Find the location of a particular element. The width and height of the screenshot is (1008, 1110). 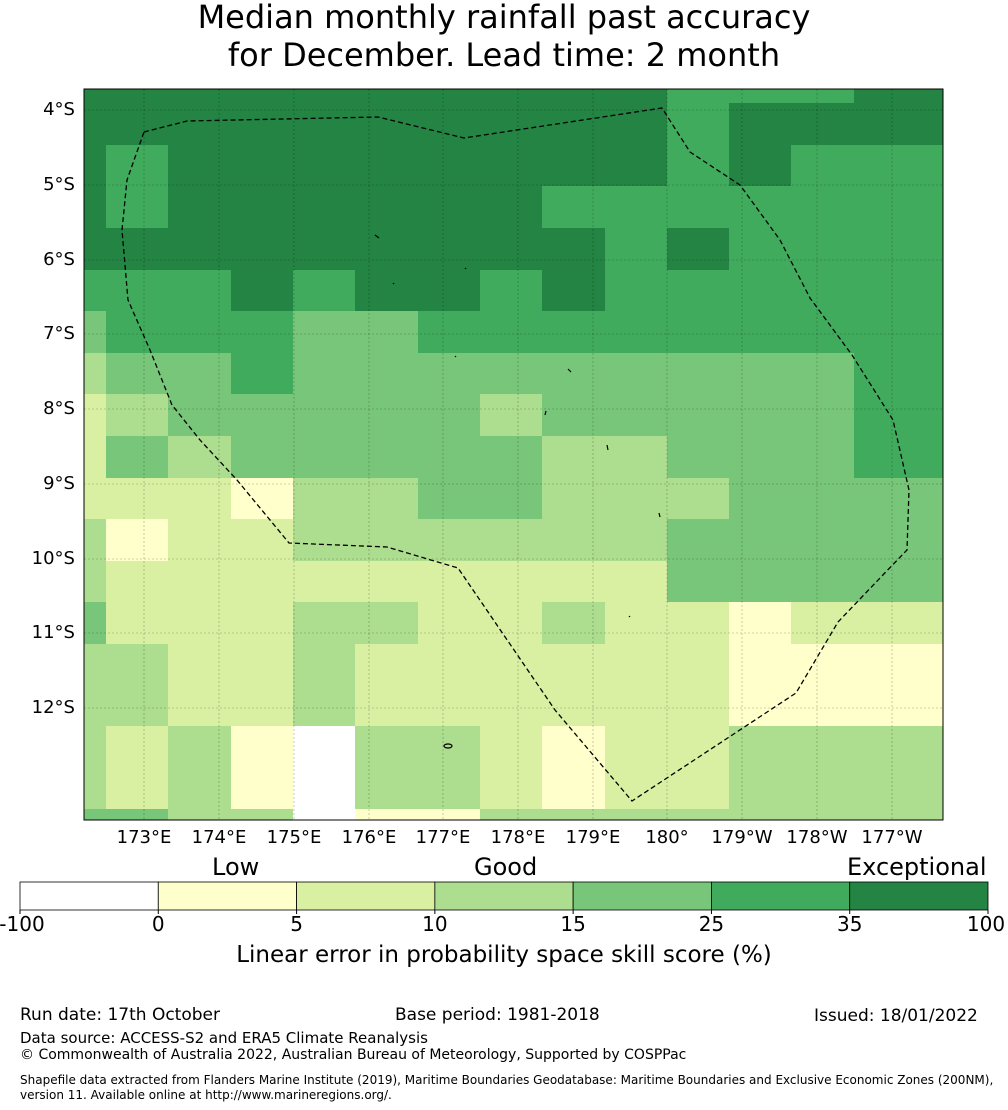

title-line-2: for December. Lead time: 2 month is located at coordinates (504, 55).